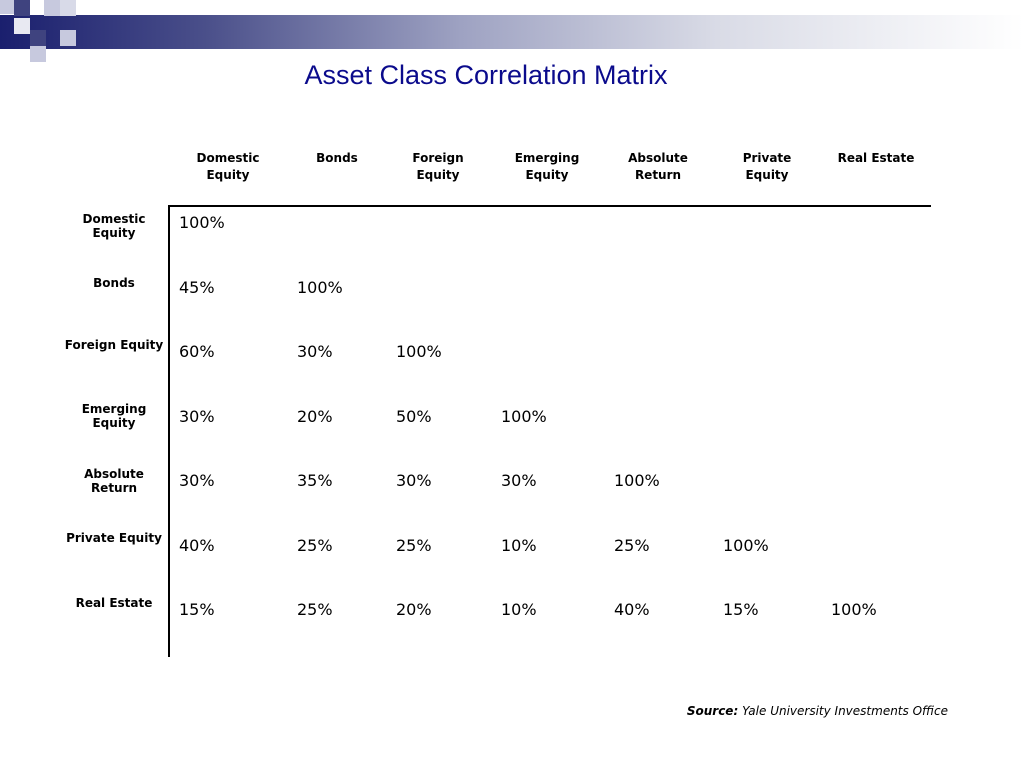 The image size is (1024, 768). Describe the element at coordinates (228, 166) in the screenshot. I see `column-header: Domestic Equity` at that location.